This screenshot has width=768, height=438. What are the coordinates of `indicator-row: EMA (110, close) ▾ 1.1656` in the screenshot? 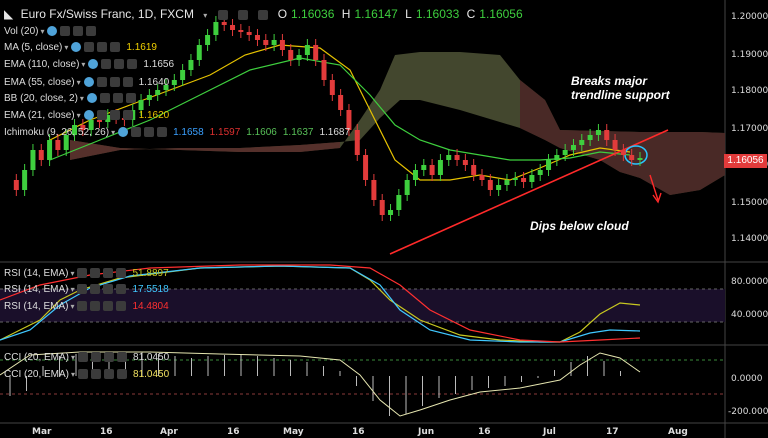 It's located at (89, 65).